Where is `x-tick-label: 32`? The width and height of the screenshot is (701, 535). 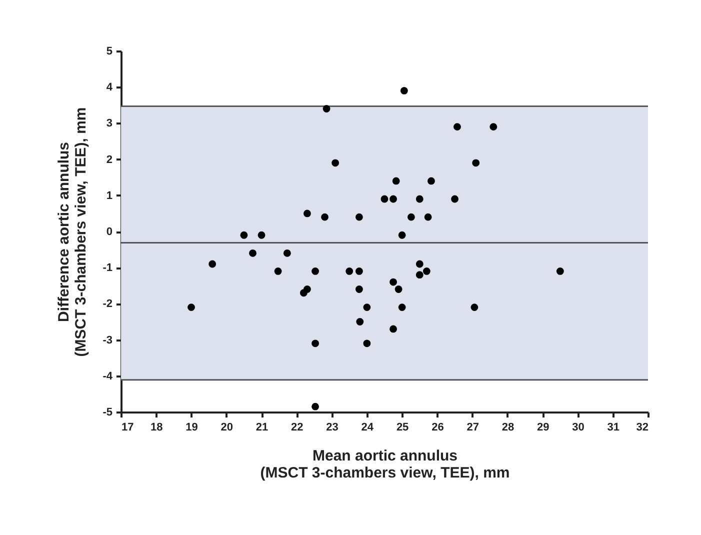
x-tick-label: 32 is located at coordinates (642, 428).